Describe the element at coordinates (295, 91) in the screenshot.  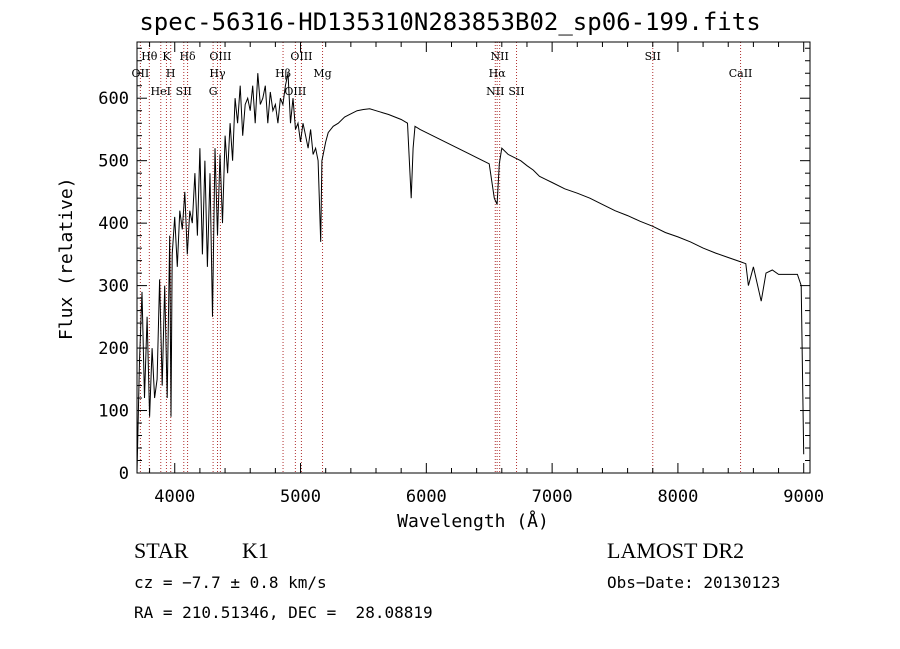
I see `line-label-11: OIII` at that location.